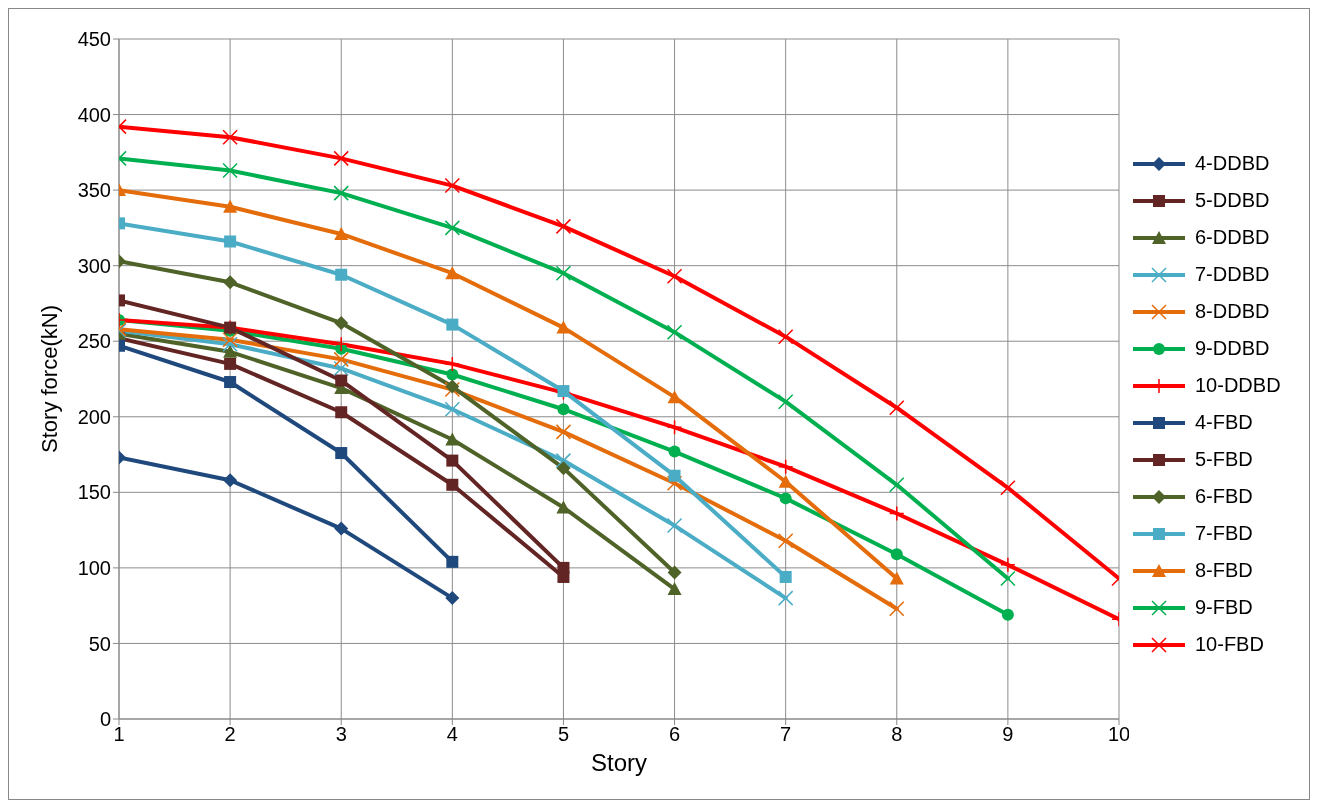 The height and width of the screenshot is (811, 1322). I want to click on y-tick-label: 0, so click(105, 719).